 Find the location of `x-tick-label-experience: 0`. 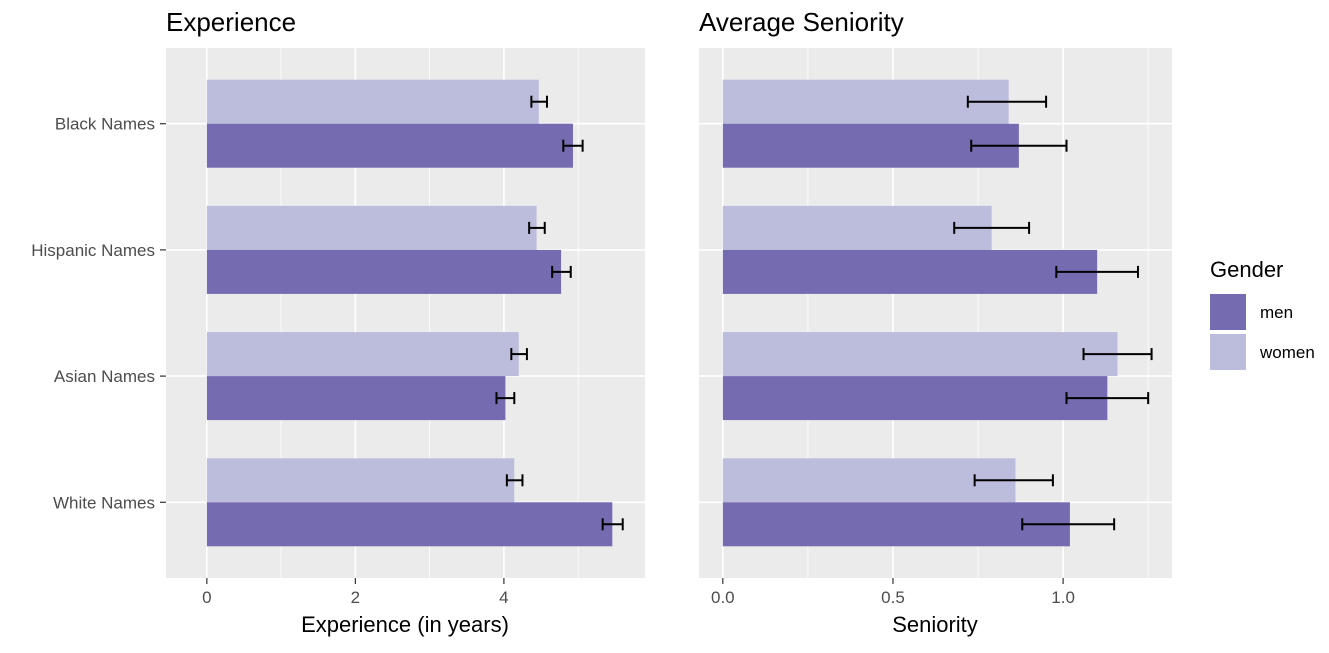

x-tick-label-experience: 0 is located at coordinates (206, 597).